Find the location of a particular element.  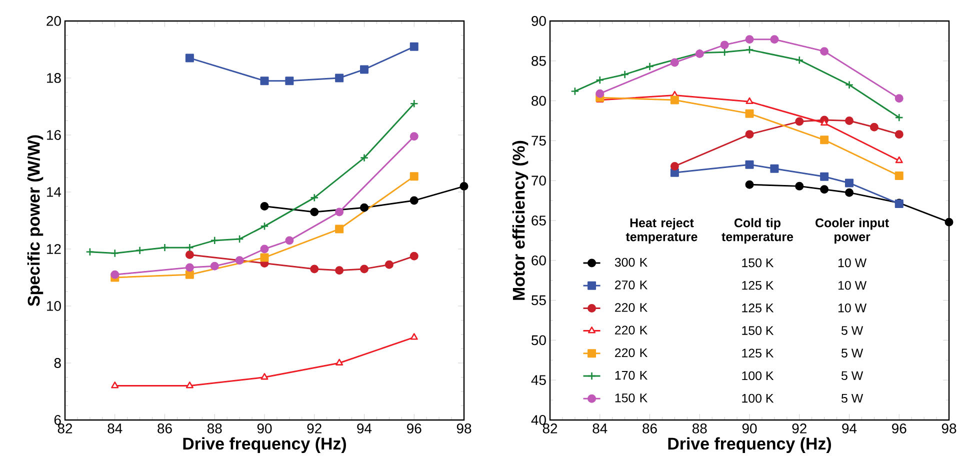

y-tick-label: 16 is located at coordinates (54, 135).